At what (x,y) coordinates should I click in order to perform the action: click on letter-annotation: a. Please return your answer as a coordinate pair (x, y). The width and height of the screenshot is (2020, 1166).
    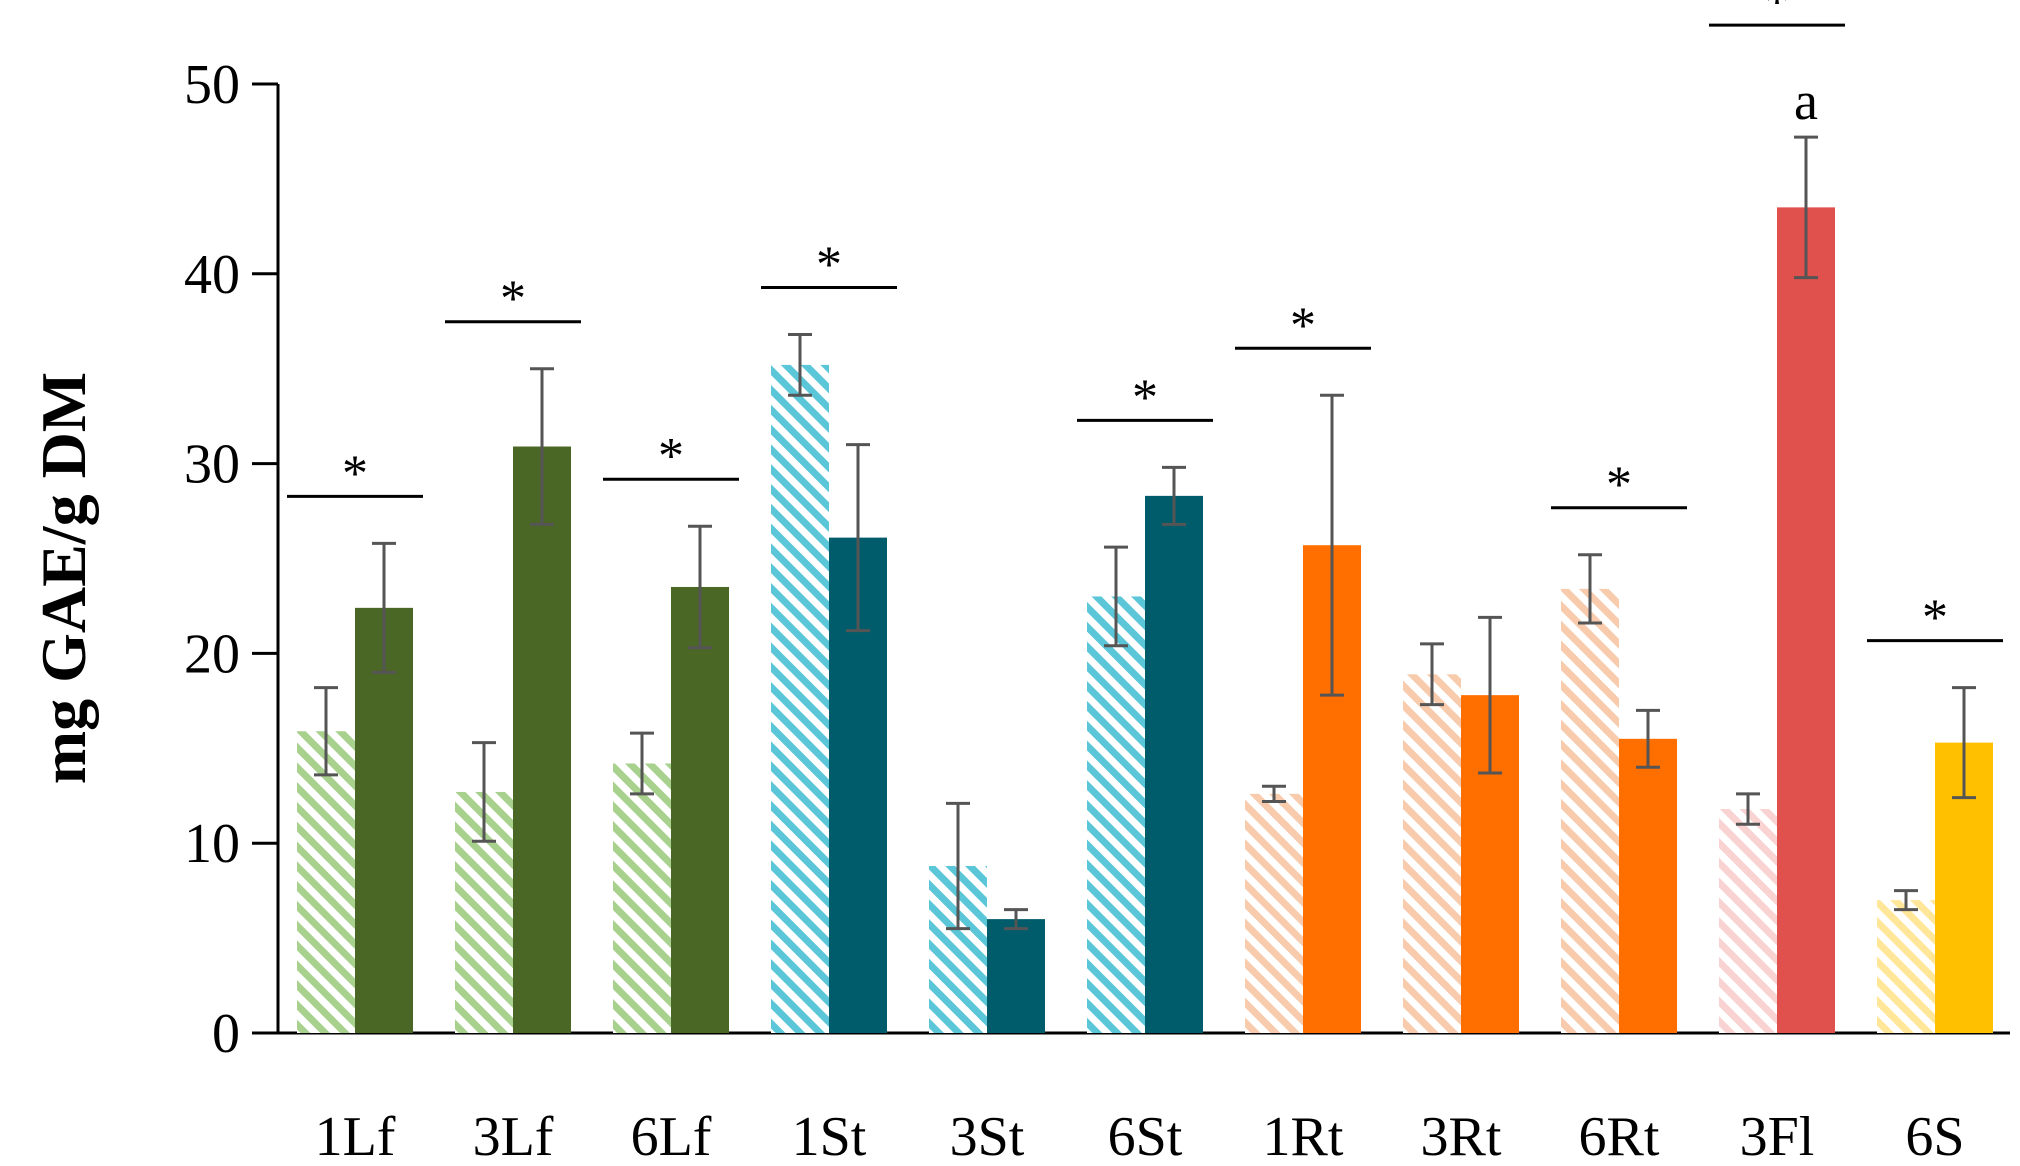
    Looking at the image, I should click on (1806, 101).